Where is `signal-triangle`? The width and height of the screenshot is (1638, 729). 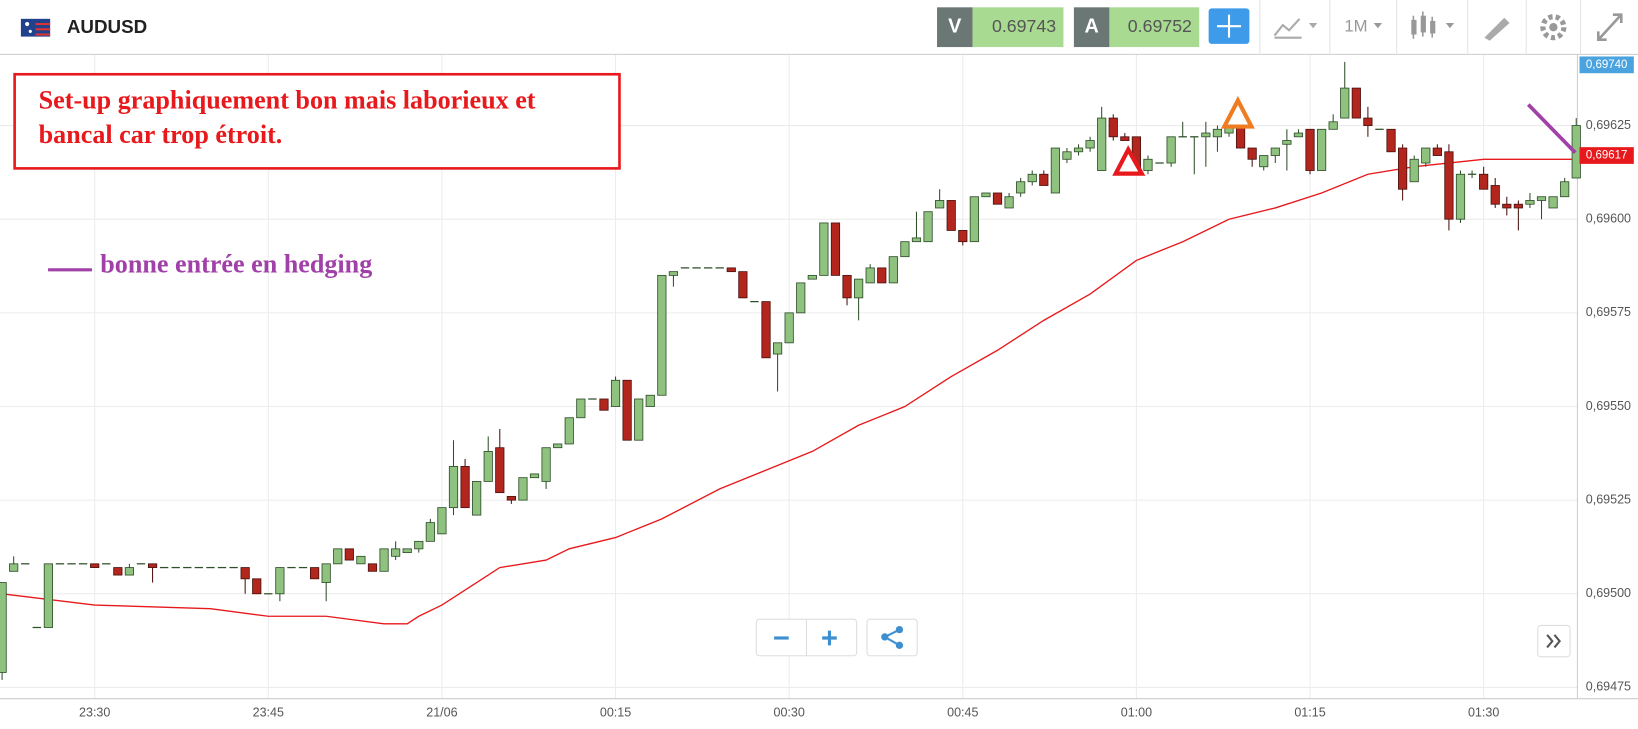 signal-triangle is located at coordinates (1129, 160).